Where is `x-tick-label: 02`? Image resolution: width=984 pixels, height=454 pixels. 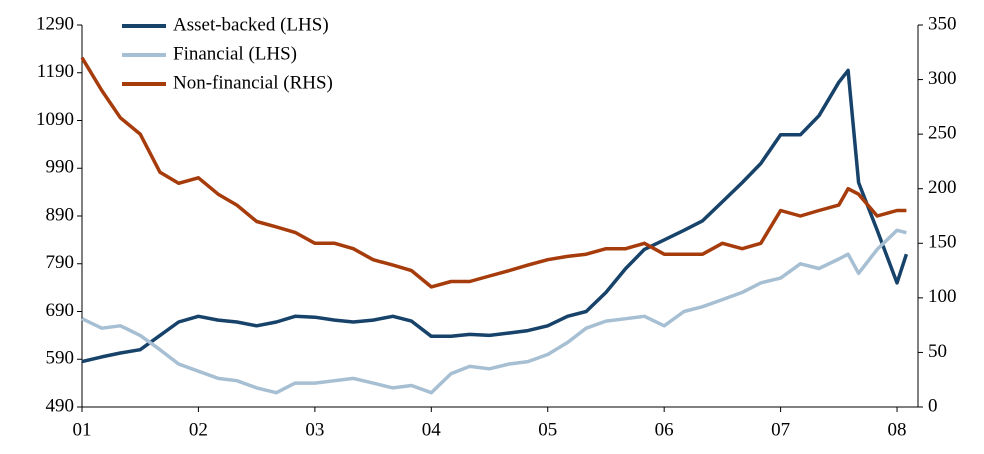
x-tick-label: 02 is located at coordinates (198, 429).